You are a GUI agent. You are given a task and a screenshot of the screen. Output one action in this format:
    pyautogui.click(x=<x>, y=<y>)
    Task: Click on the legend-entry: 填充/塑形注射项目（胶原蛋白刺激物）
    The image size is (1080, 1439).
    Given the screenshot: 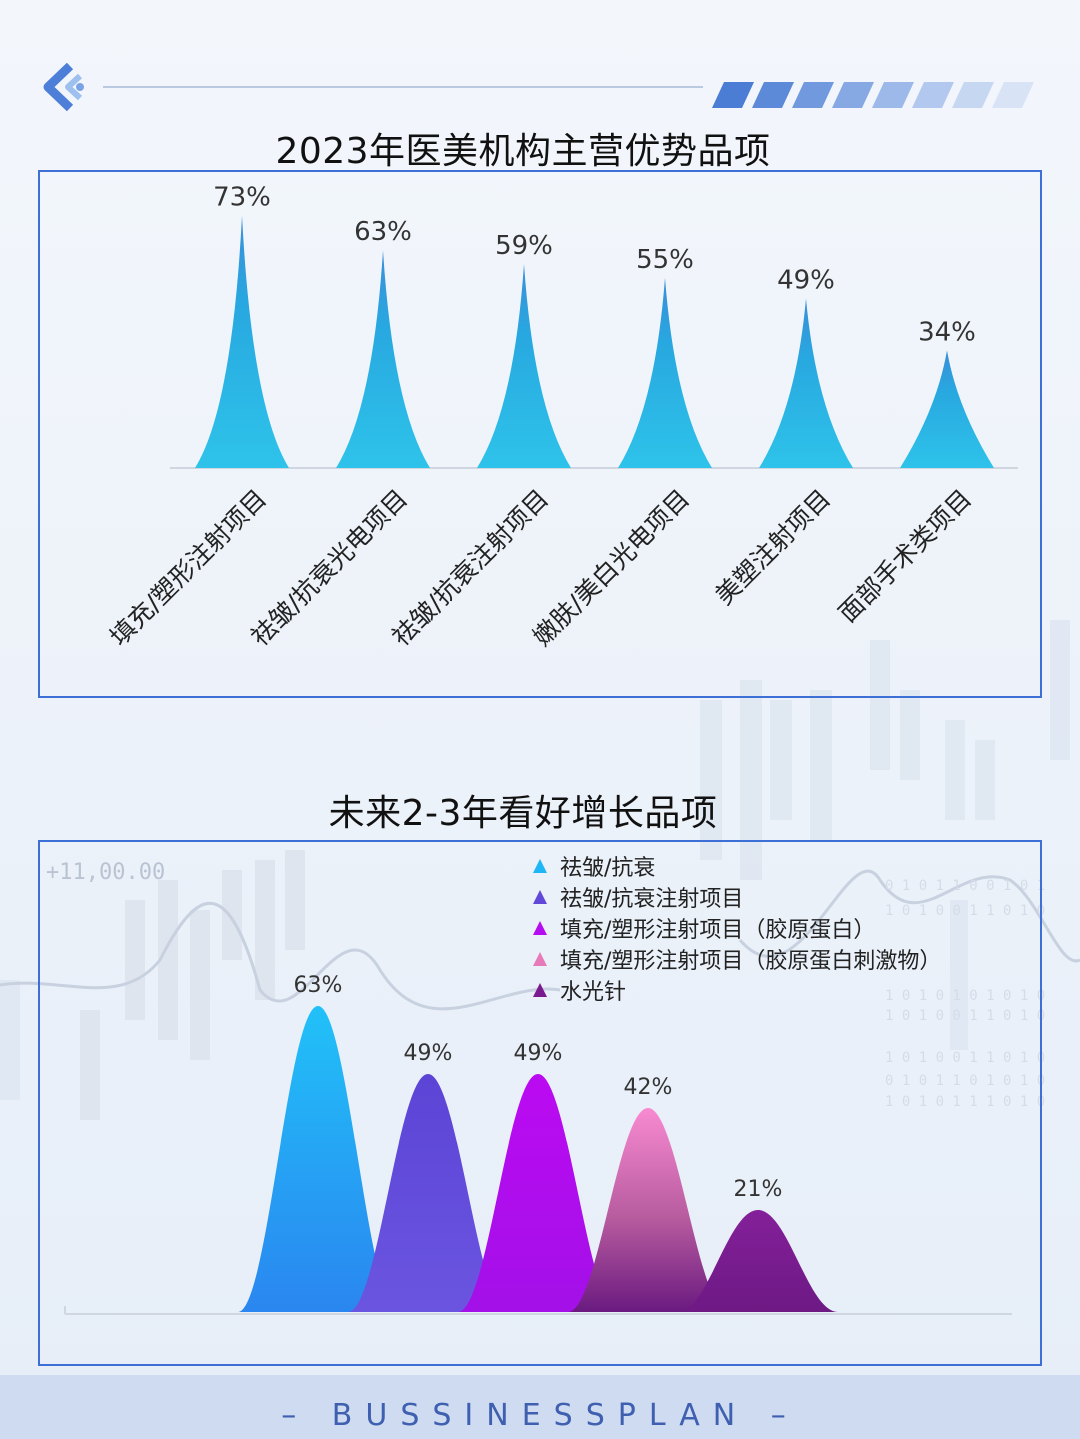 What is the action you would take?
    pyautogui.click(x=750, y=961)
    